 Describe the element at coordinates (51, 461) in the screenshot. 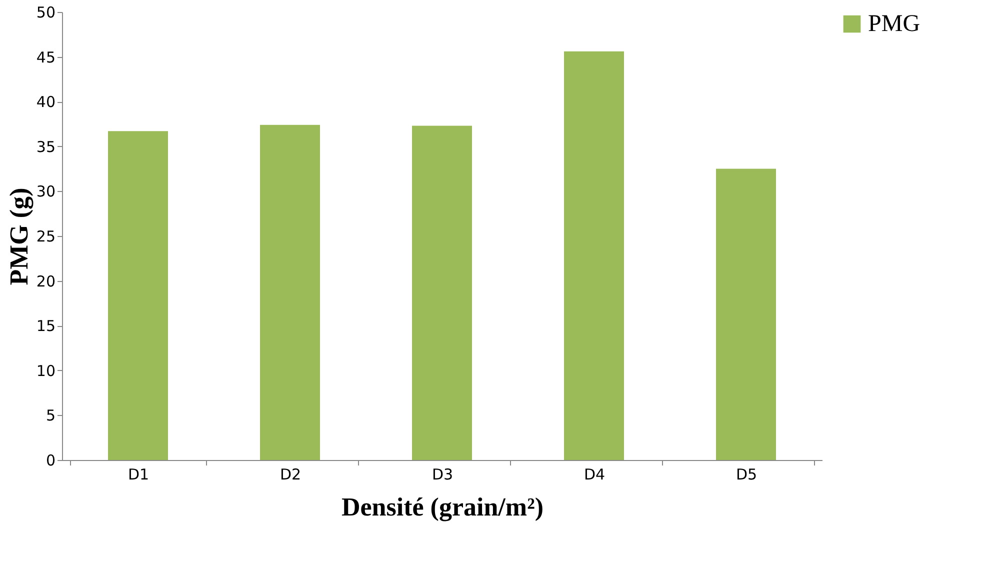

I see `y-tick-label: 0` at that location.